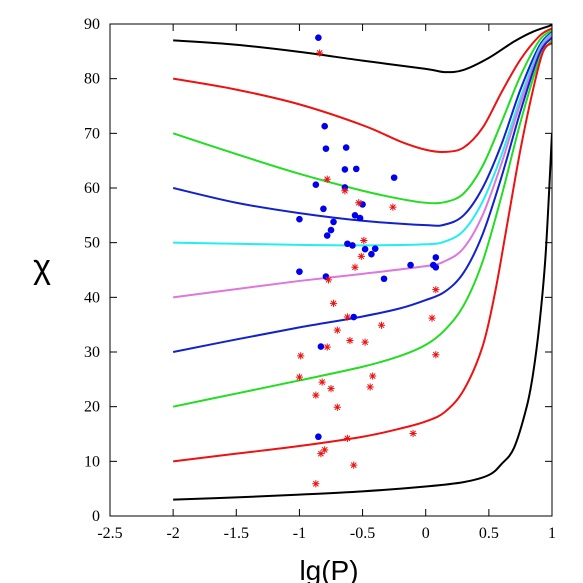 This screenshot has width=583, height=583. Describe the element at coordinates (109, 533) in the screenshot. I see `x-tick-label-0: -2.5` at that location.